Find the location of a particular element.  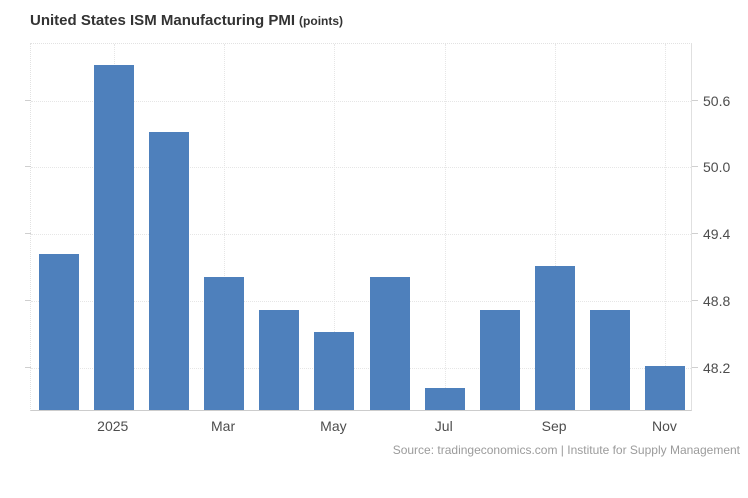

bar-oct-2025 is located at coordinates (610, 359).